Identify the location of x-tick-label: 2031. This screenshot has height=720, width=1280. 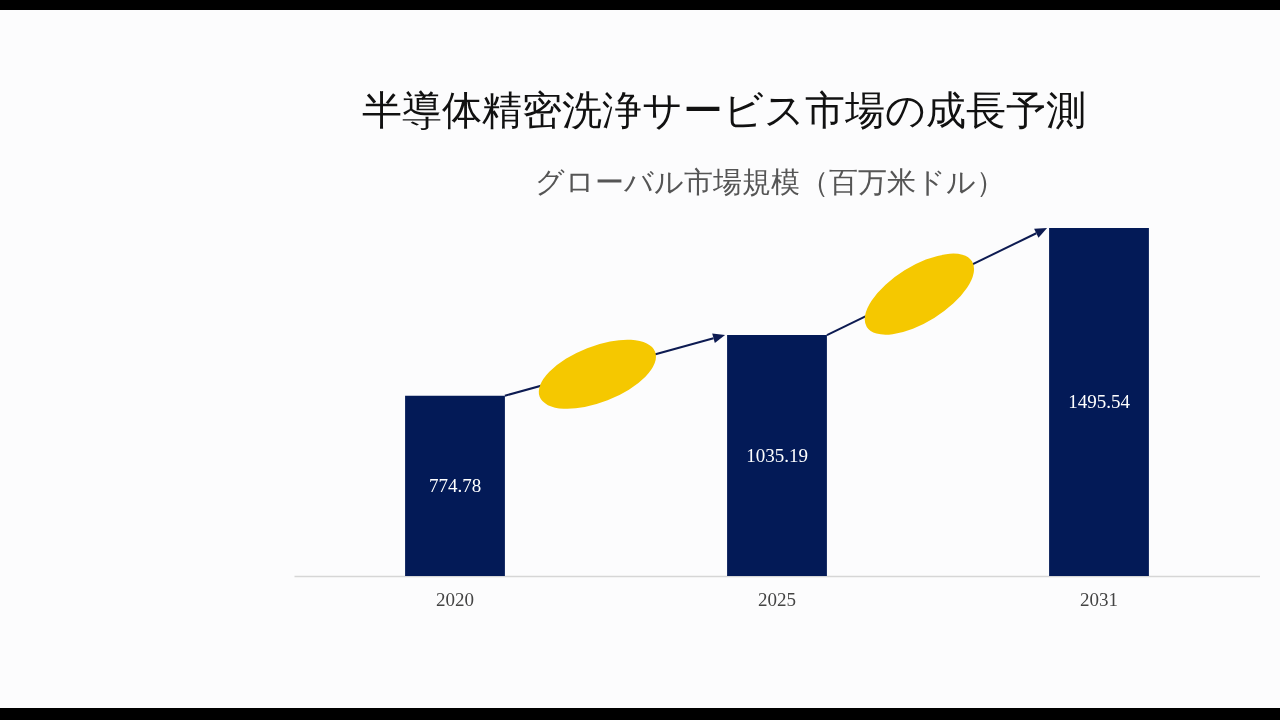
(1099, 599).